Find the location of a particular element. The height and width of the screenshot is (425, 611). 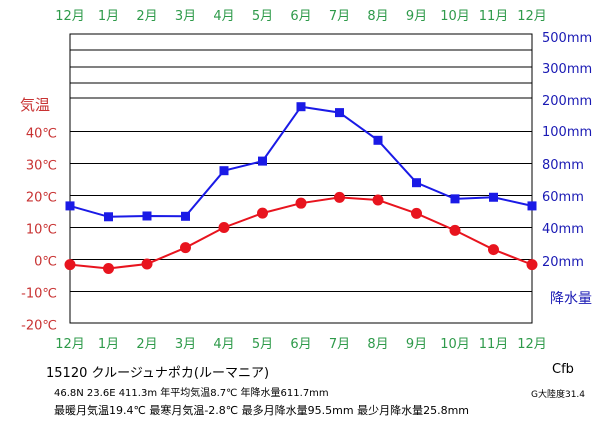

temperature-tick-label: 30℃ is located at coordinates (41, 166).